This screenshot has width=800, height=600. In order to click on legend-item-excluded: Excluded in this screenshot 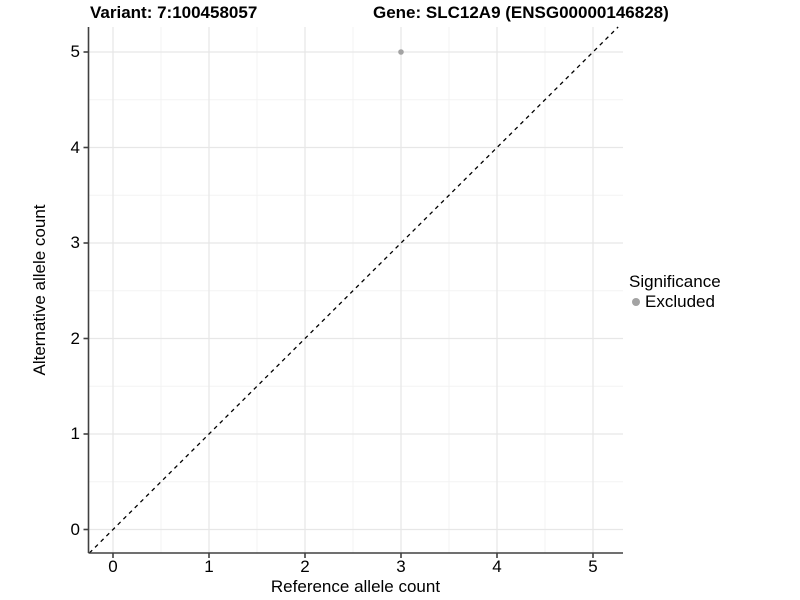, I will do `click(675, 302)`.